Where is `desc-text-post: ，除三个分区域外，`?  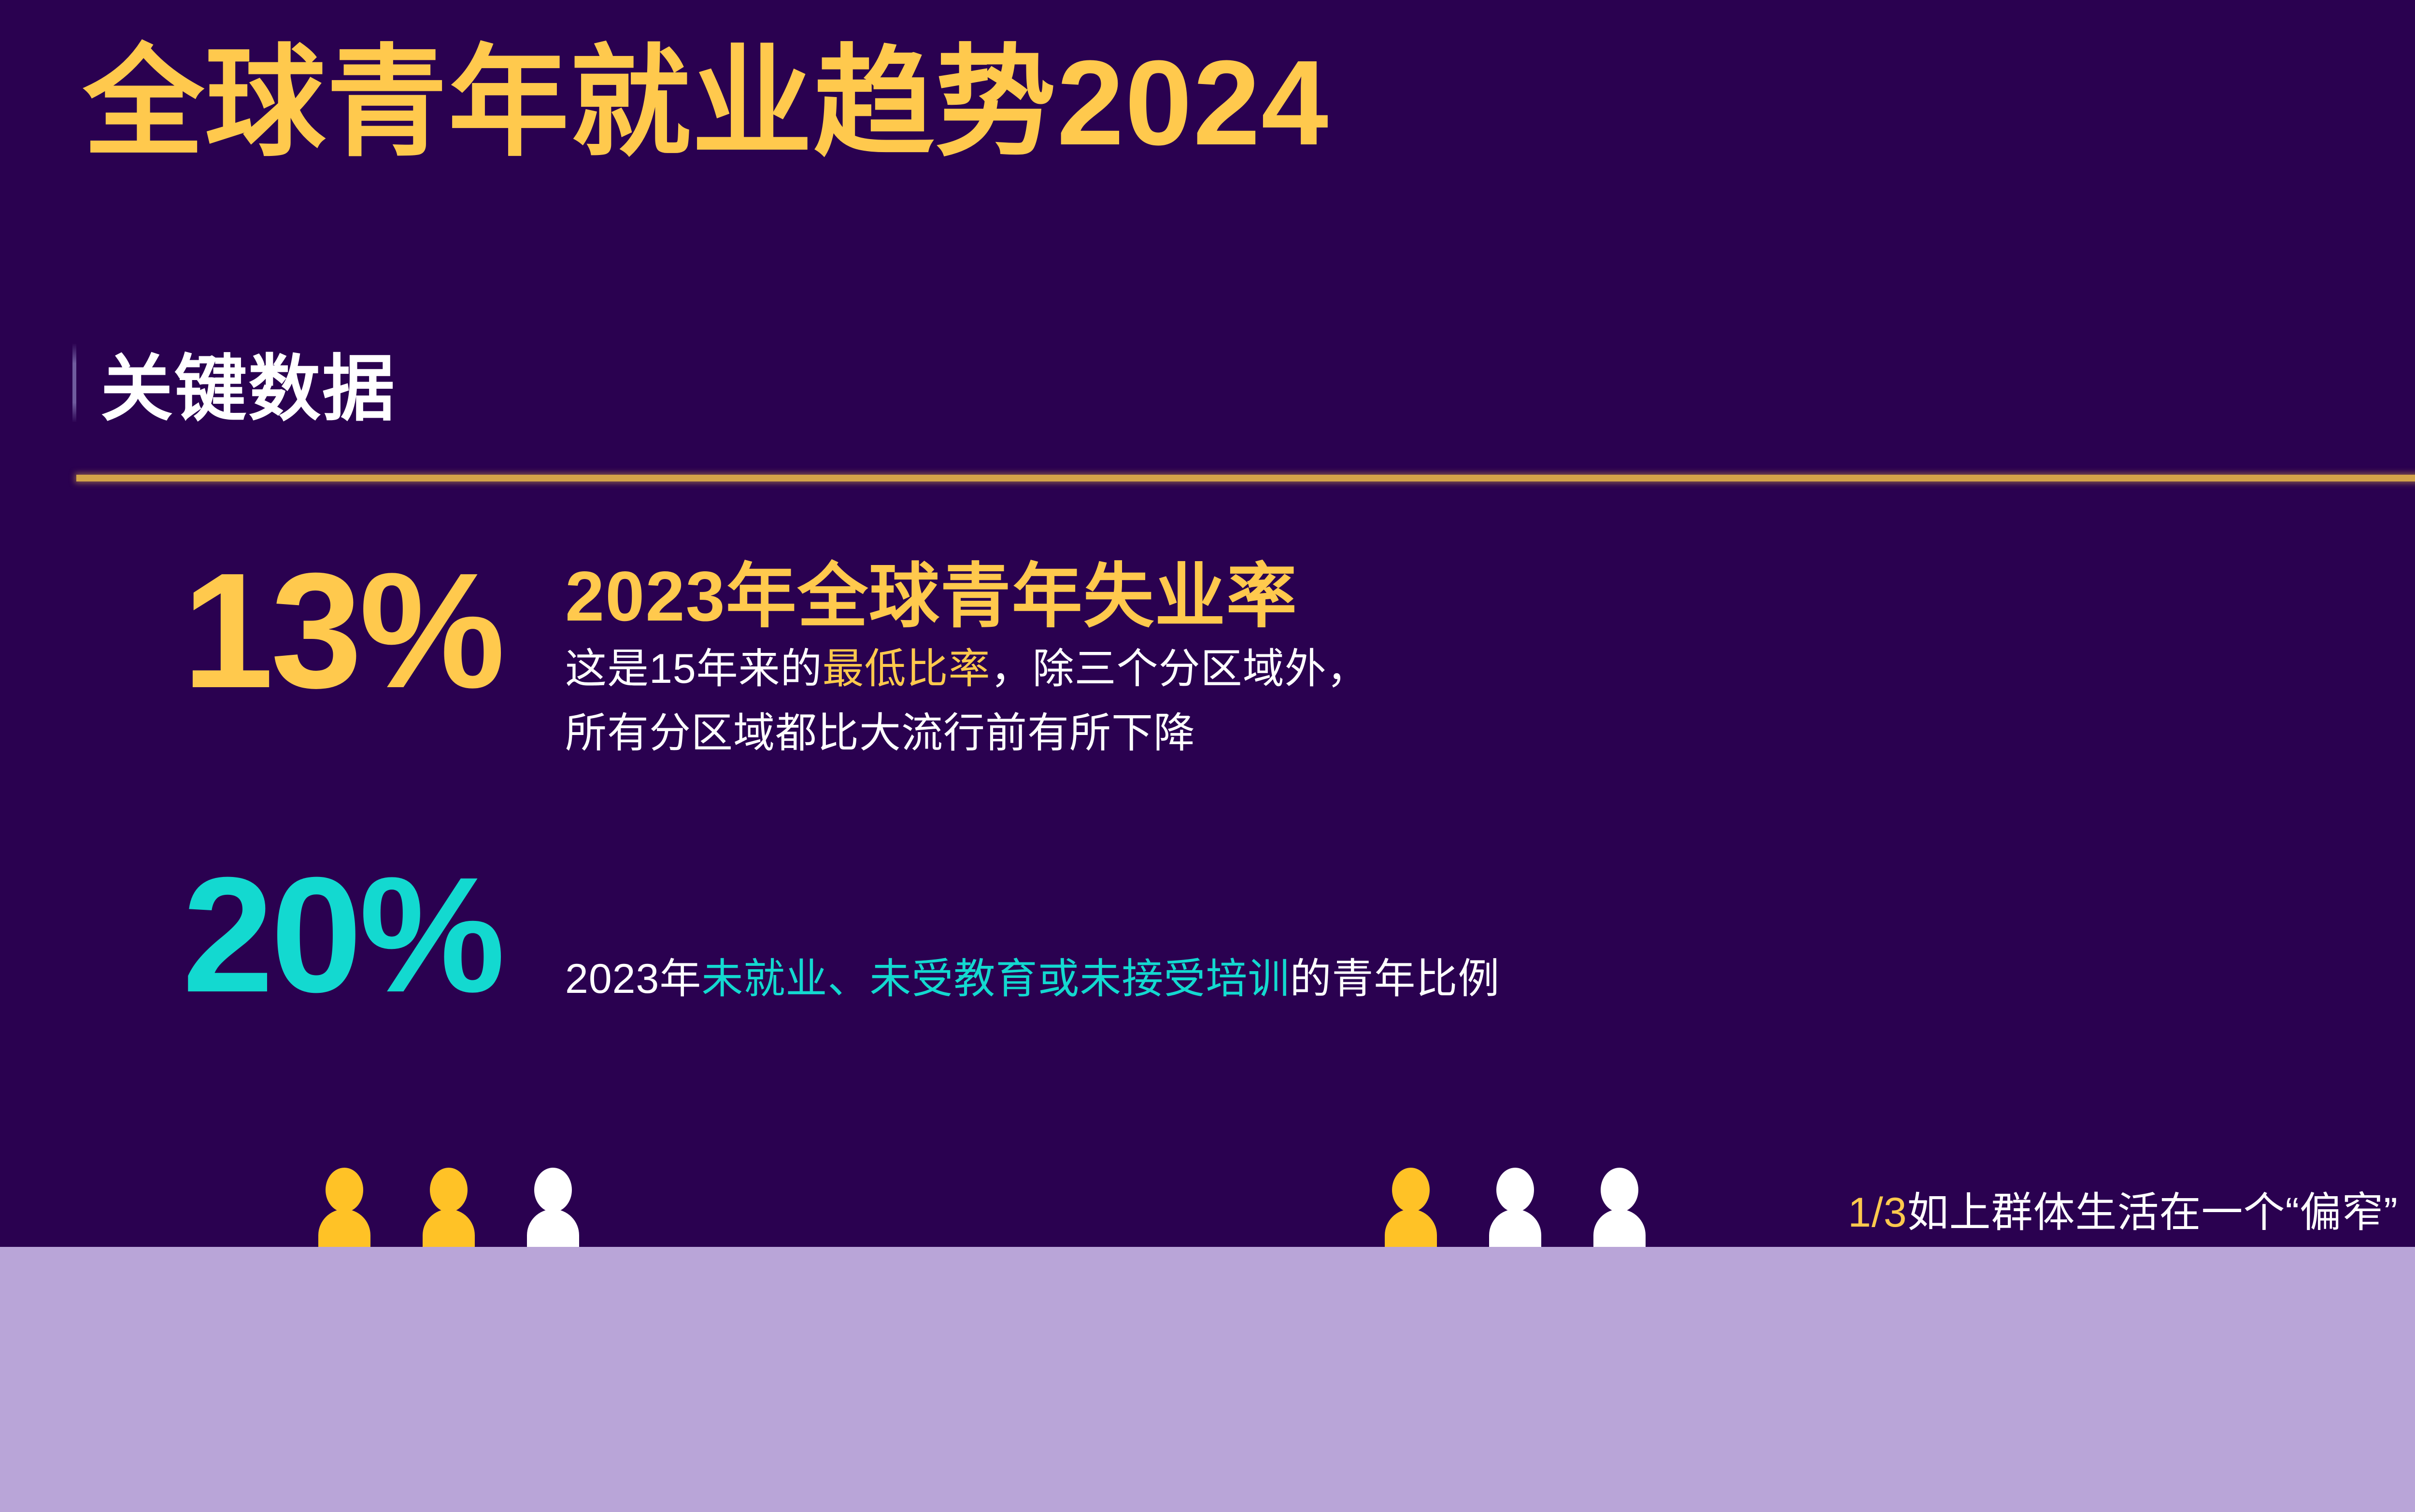
desc-text-post: ，除三个分区域外， is located at coordinates (1179, 668).